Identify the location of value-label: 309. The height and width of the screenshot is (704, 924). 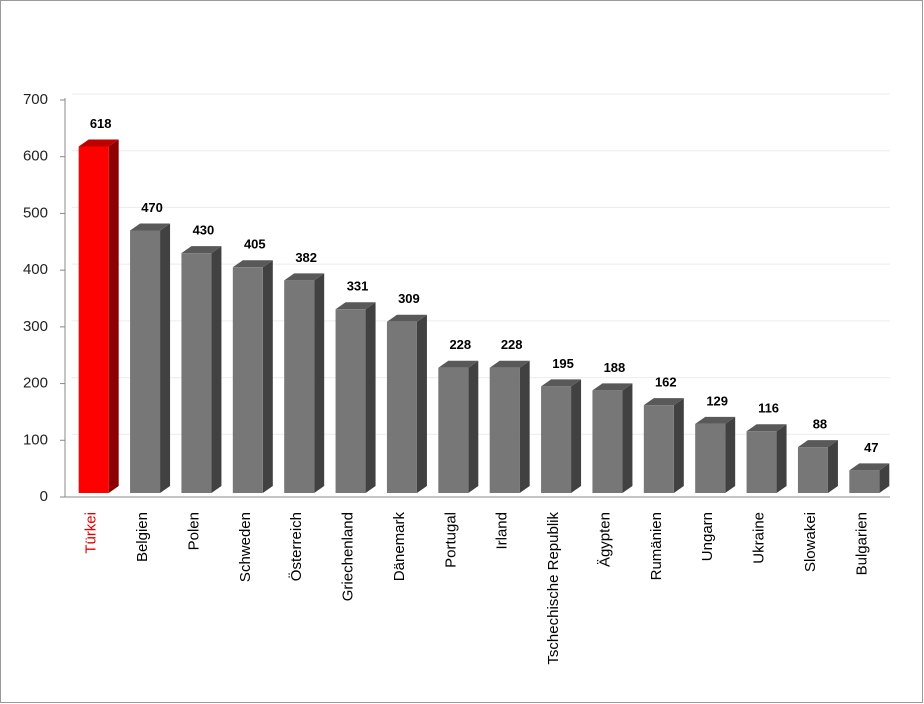
(409, 298).